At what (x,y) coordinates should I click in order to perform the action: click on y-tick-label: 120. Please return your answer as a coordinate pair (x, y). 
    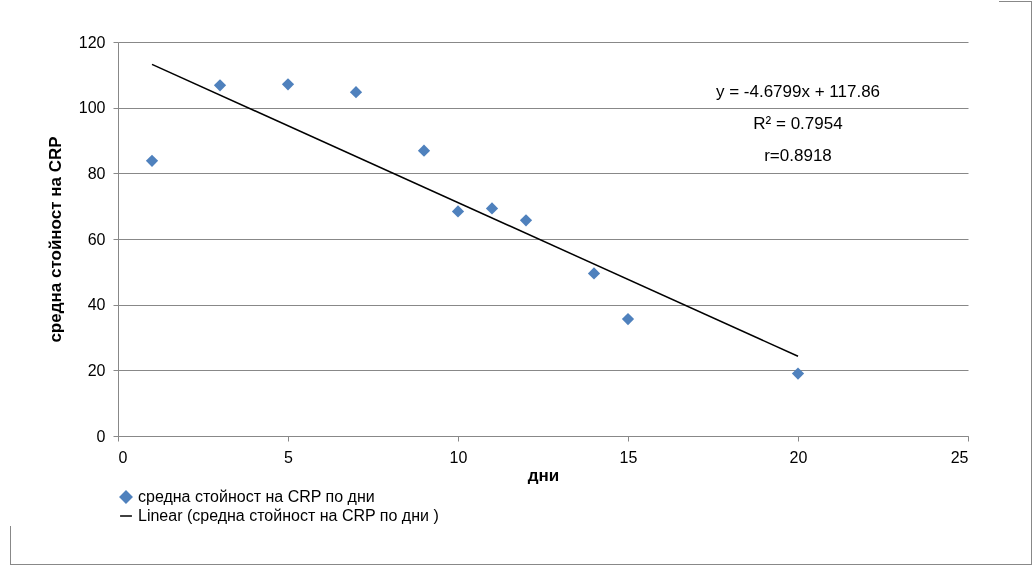
    Looking at the image, I should click on (92, 42).